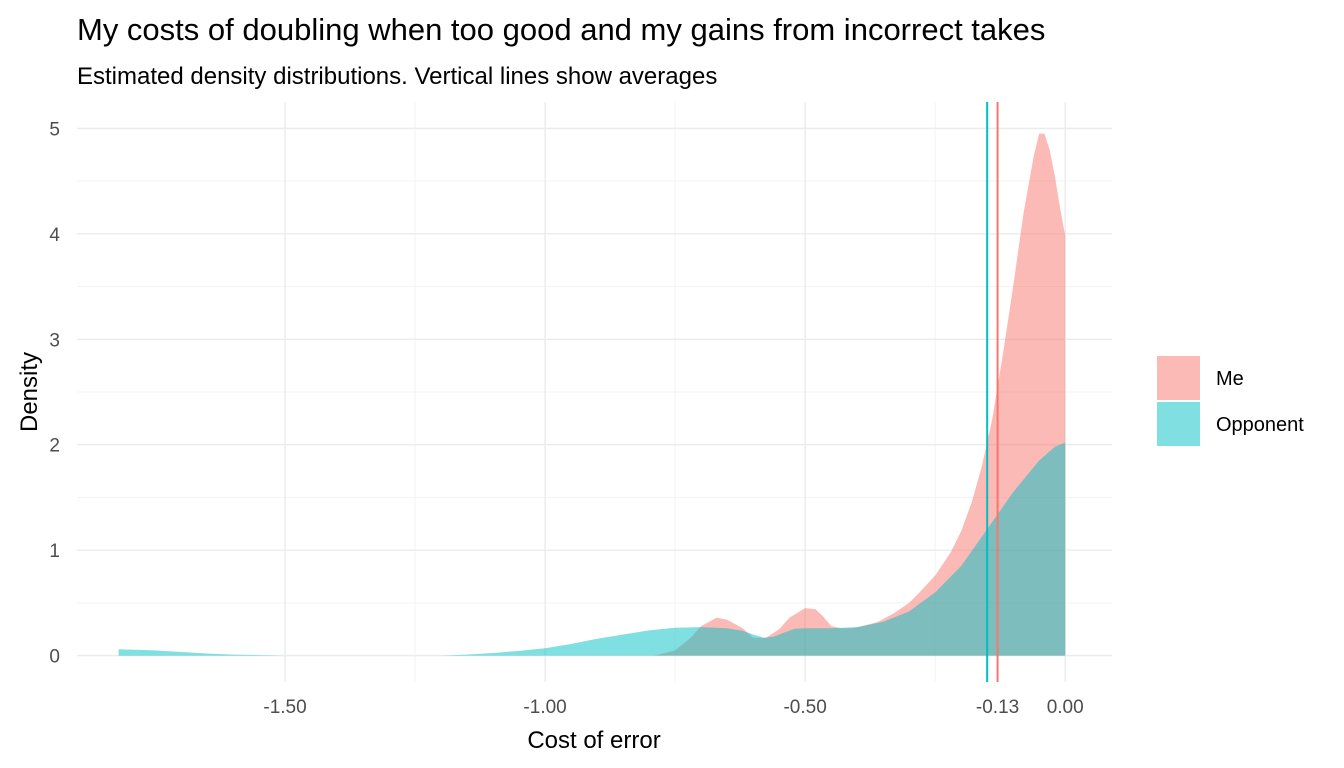 Image resolution: width=1344 pixels, height=768 pixels. What do you see at coordinates (804, 707) in the screenshot?
I see `x-tick-label: -0.50` at bounding box center [804, 707].